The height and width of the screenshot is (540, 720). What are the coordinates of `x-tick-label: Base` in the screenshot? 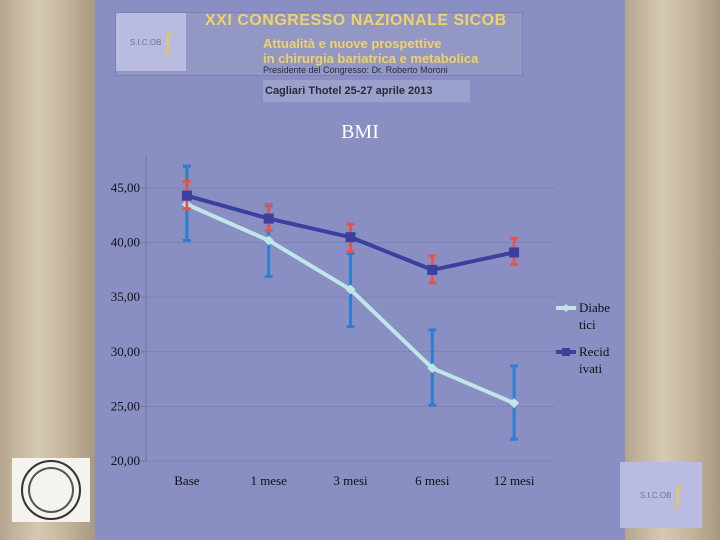 It's located at (187, 480).